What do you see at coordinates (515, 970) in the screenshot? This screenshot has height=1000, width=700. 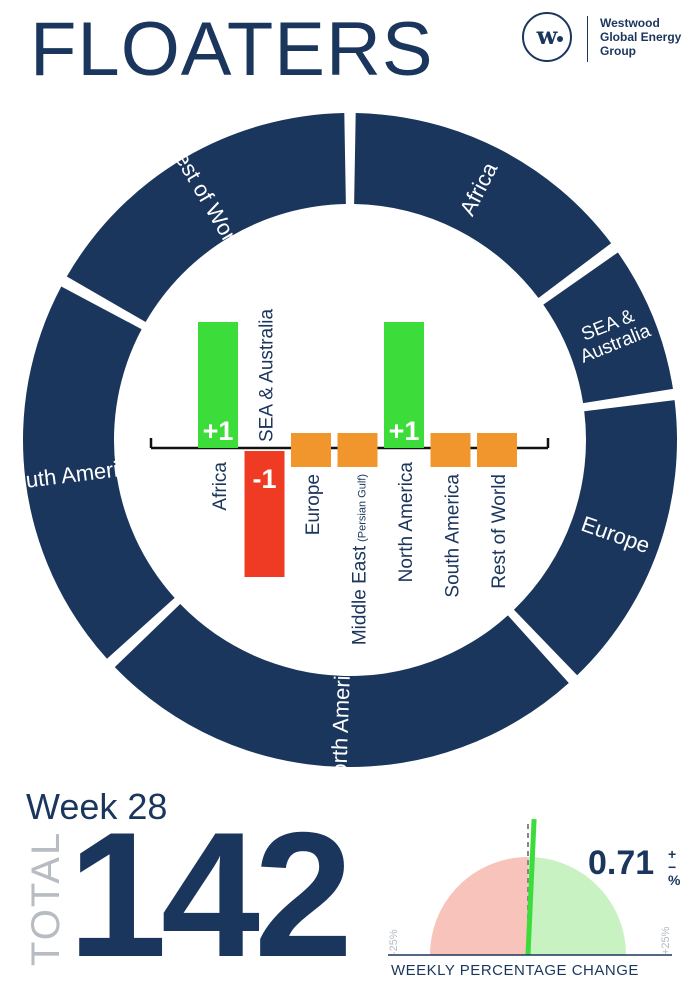 I see `gauge-caption: WEEKLY PERCENTAGE CHANGE` at bounding box center [515, 970].